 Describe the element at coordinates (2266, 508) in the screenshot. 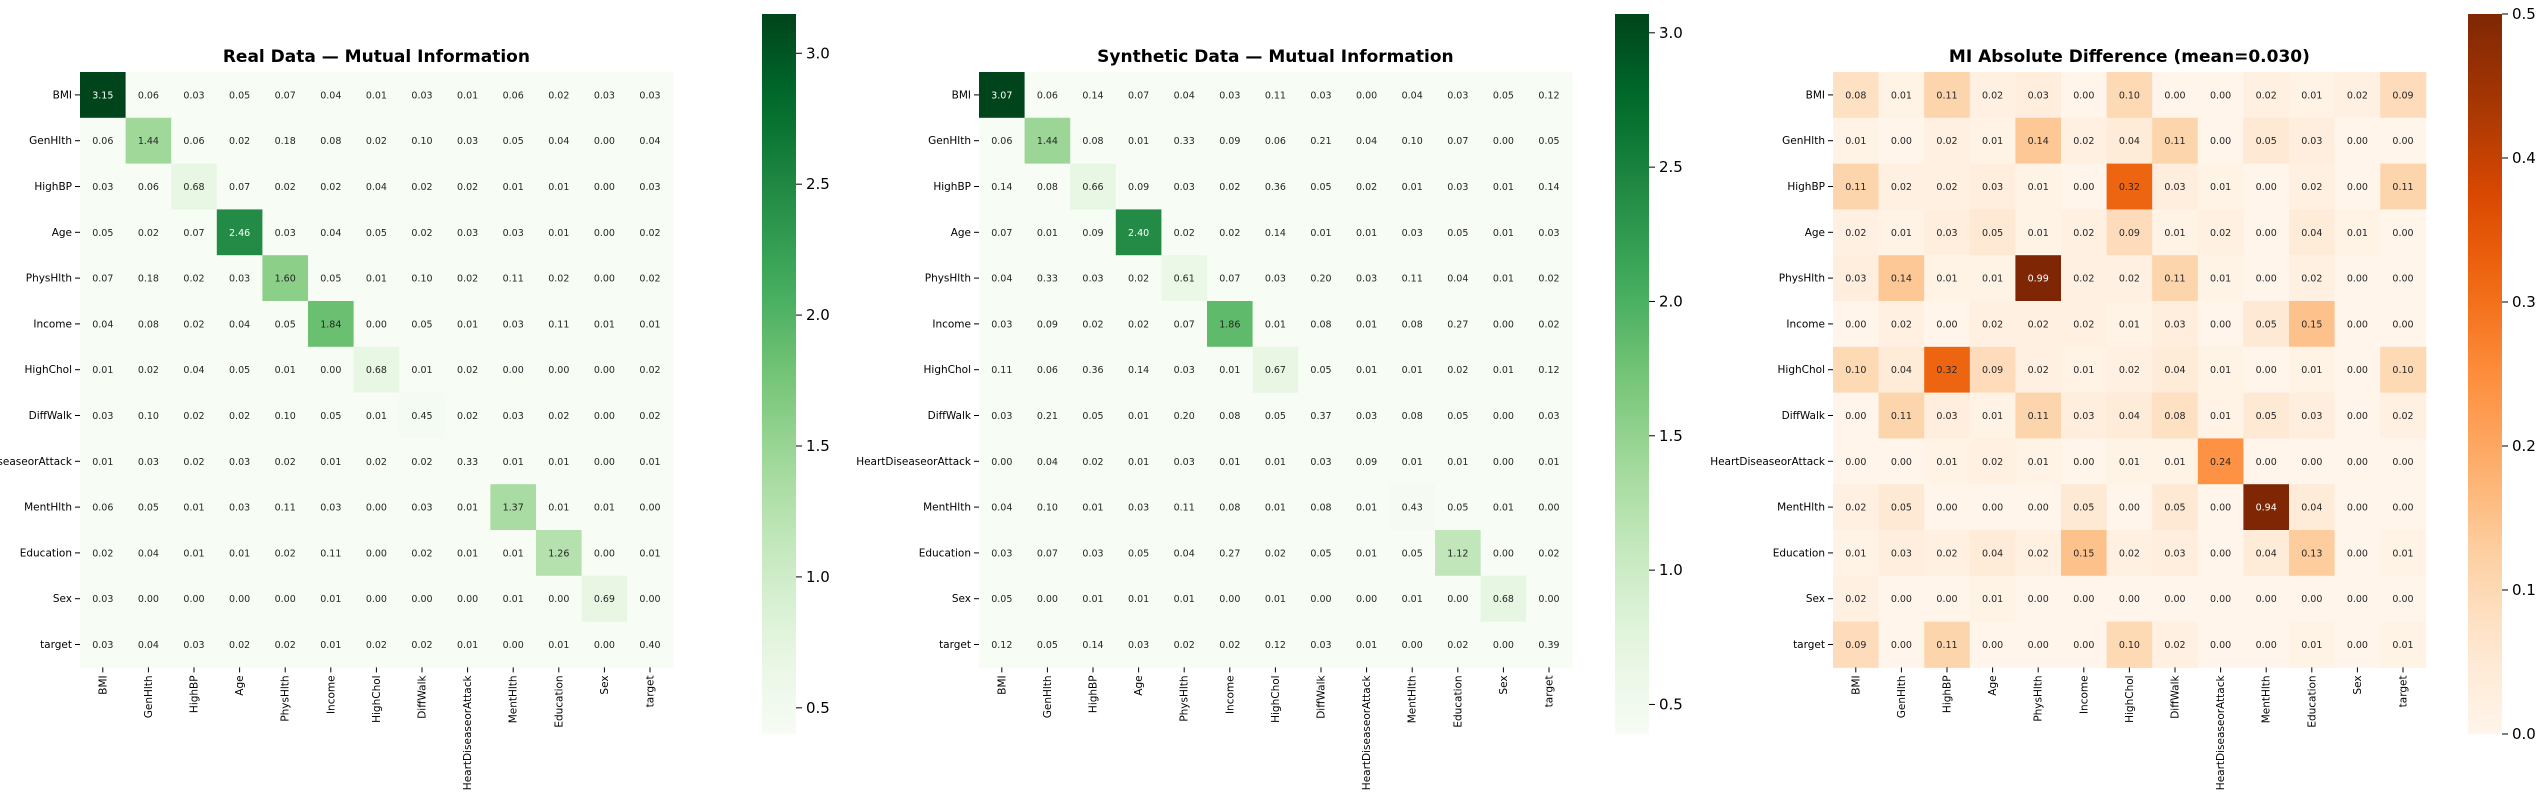

I see `cell-value-label: 0.94` at that location.